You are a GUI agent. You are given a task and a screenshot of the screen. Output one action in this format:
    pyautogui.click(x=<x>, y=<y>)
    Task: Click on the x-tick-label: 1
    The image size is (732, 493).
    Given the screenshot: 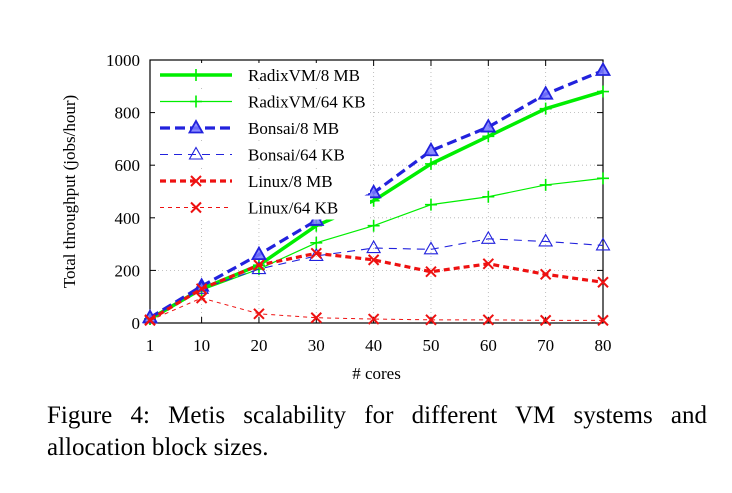 What is the action you would take?
    pyautogui.click(x=150, y=345)
    